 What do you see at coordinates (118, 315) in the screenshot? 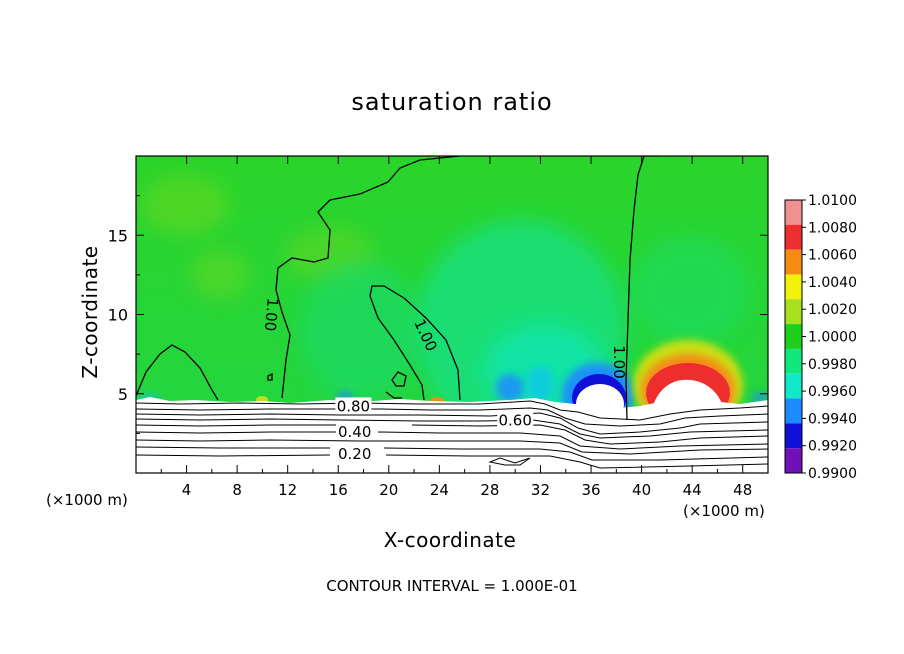
I see `y-tick-label: 10` at bounding box center [118, 315].